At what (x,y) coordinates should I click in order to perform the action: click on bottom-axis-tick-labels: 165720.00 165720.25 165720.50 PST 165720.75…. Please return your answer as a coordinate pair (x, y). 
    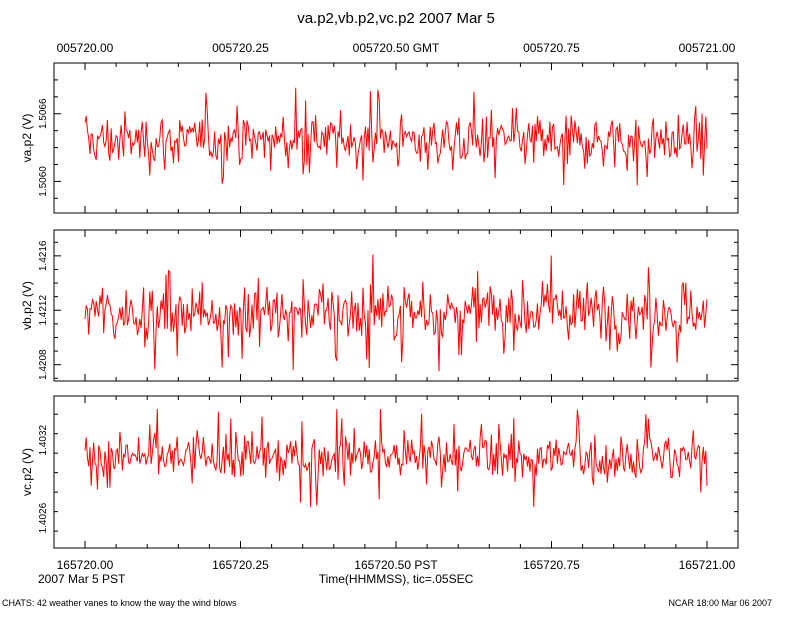
    Looking at the image, I should click on (396, 565).